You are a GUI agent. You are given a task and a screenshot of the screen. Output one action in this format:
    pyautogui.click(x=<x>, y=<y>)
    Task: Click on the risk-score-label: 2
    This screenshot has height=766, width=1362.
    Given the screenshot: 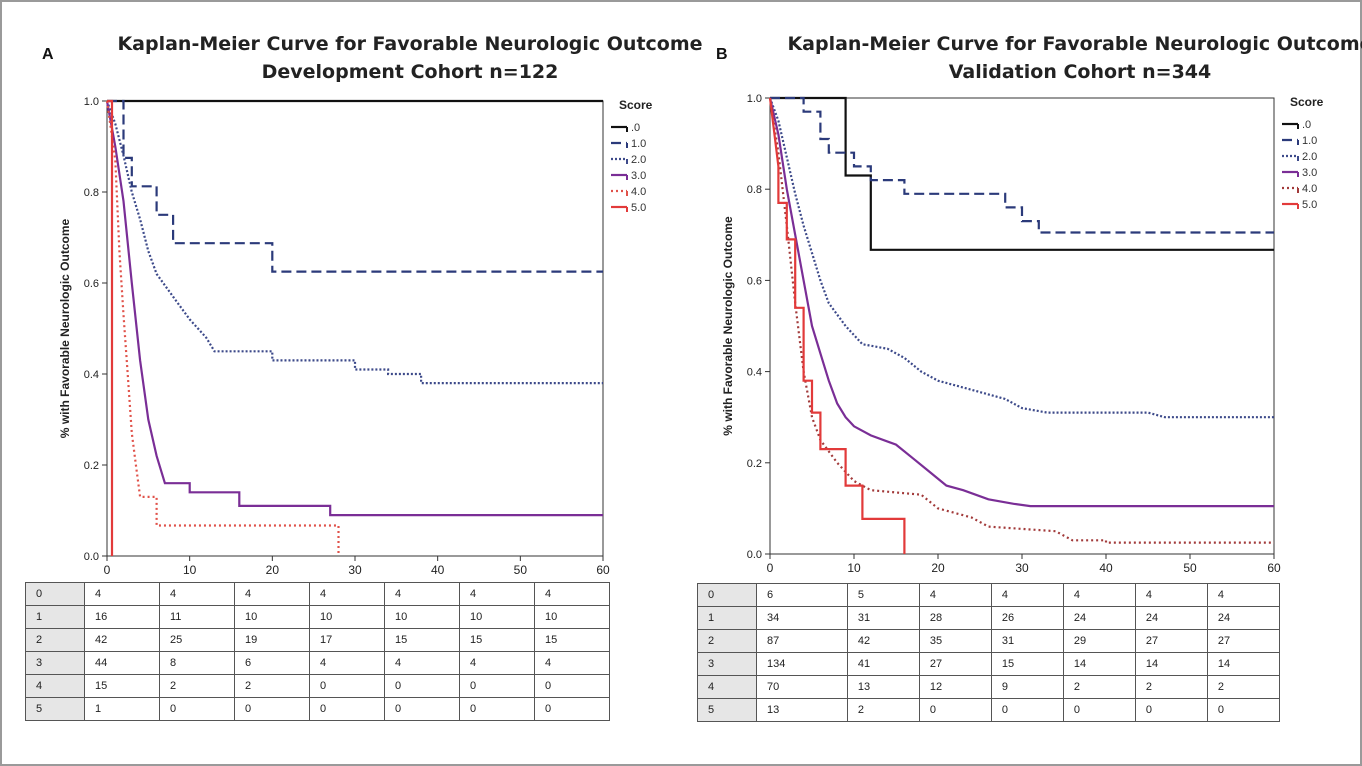 What is the action you would take?
    pyautogui.click(x=55, y=640)
    